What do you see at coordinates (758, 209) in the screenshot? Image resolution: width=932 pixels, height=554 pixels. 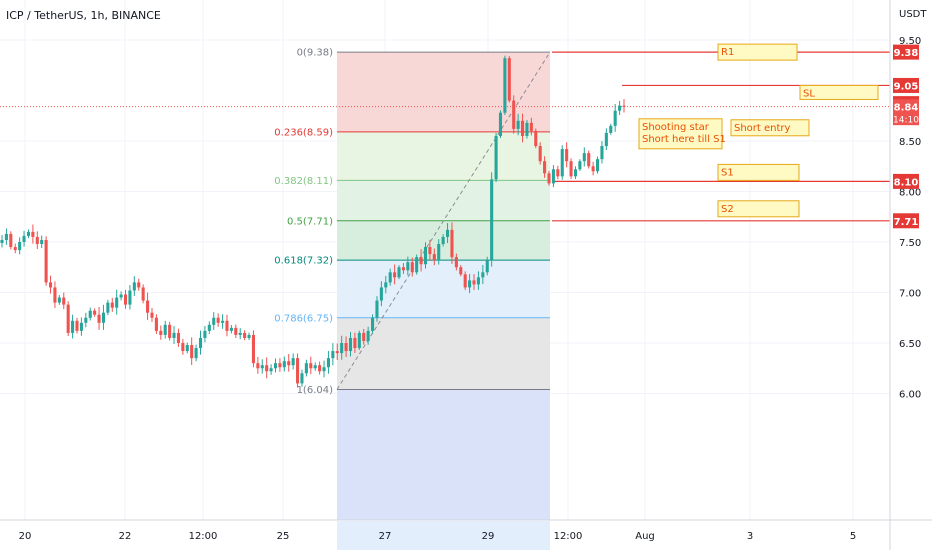 I see `note-s2: S2` at bounding box center [758, 209].